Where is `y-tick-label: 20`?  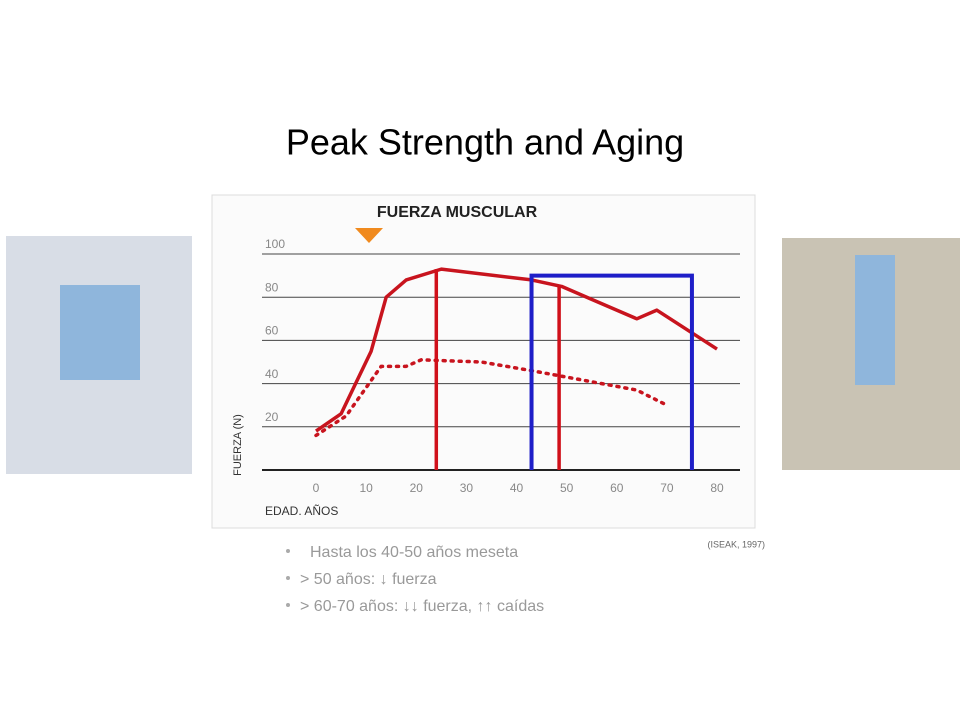
y-tick-label: 20 is located at coordinates (272, 417).